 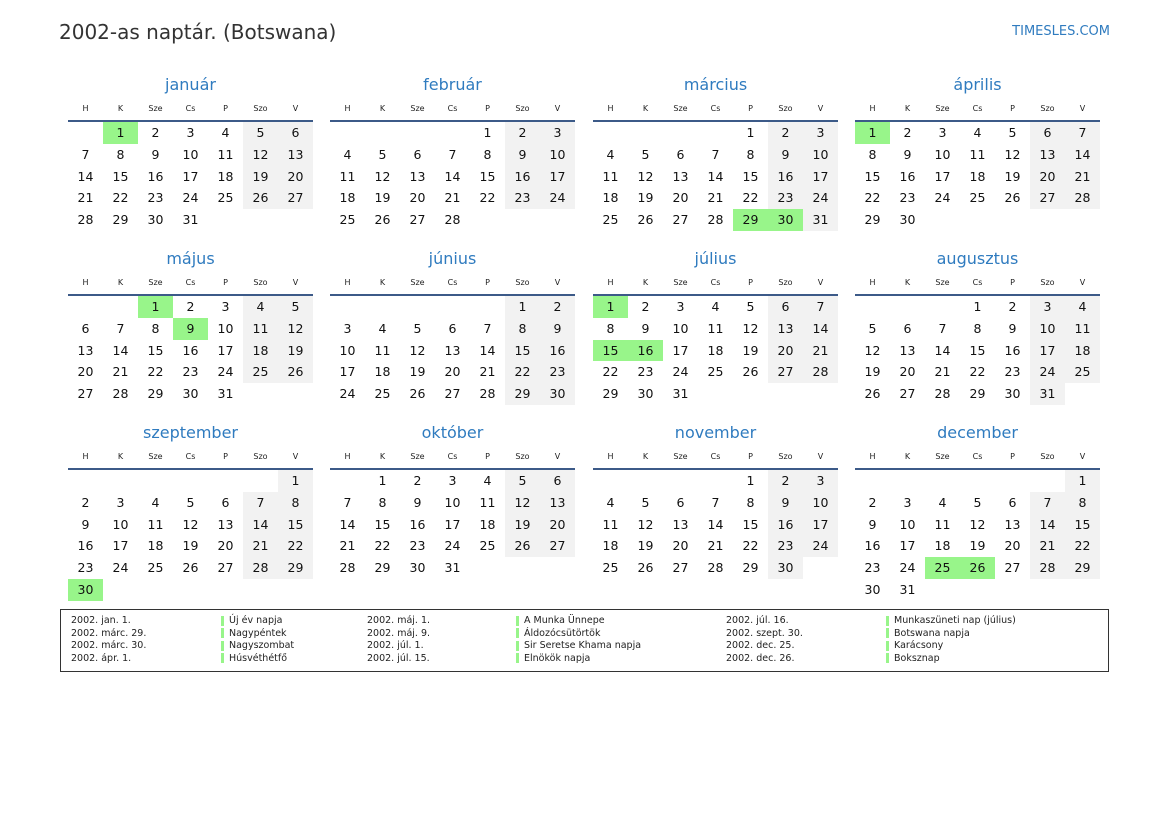 What do you see at coordinates (295, 154) in the screenshot?
I see `day-cell: 13` at bounding box center [295, 154].